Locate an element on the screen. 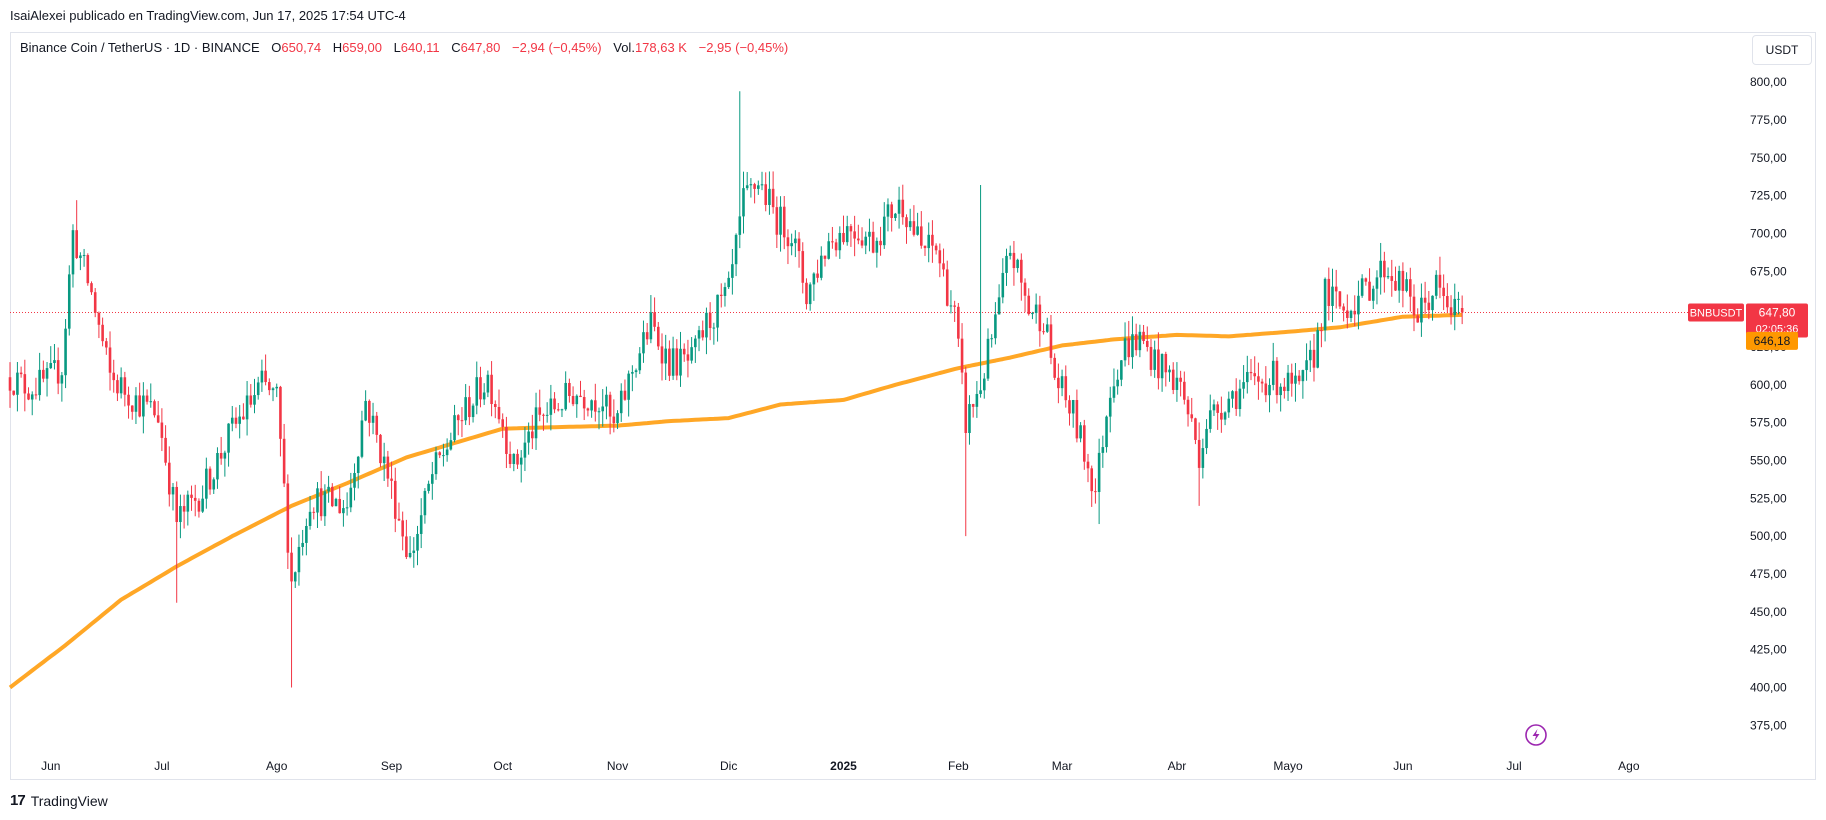 The height and width of the screenshot is (820, 1826). y-tick-label: 675,00 is located at coordinates (1768, 271).